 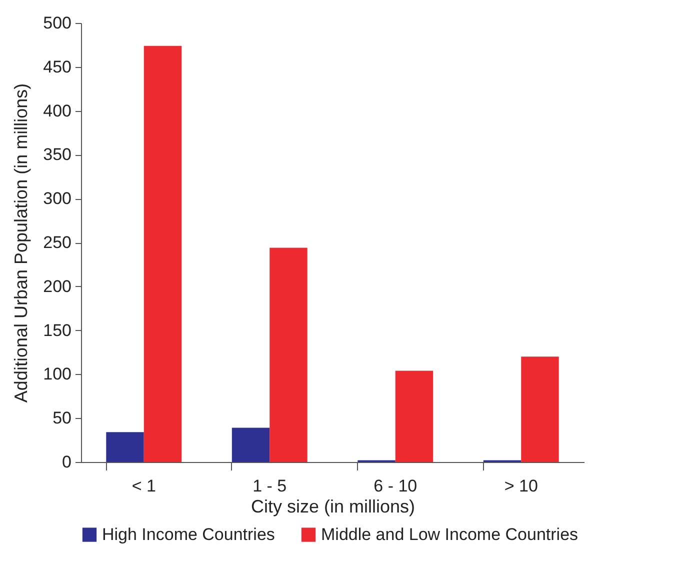 What do you see at coordinates (57, 242) in the screenshot?
I see `y-tick-label: 250` at bounding box center [57, 242].